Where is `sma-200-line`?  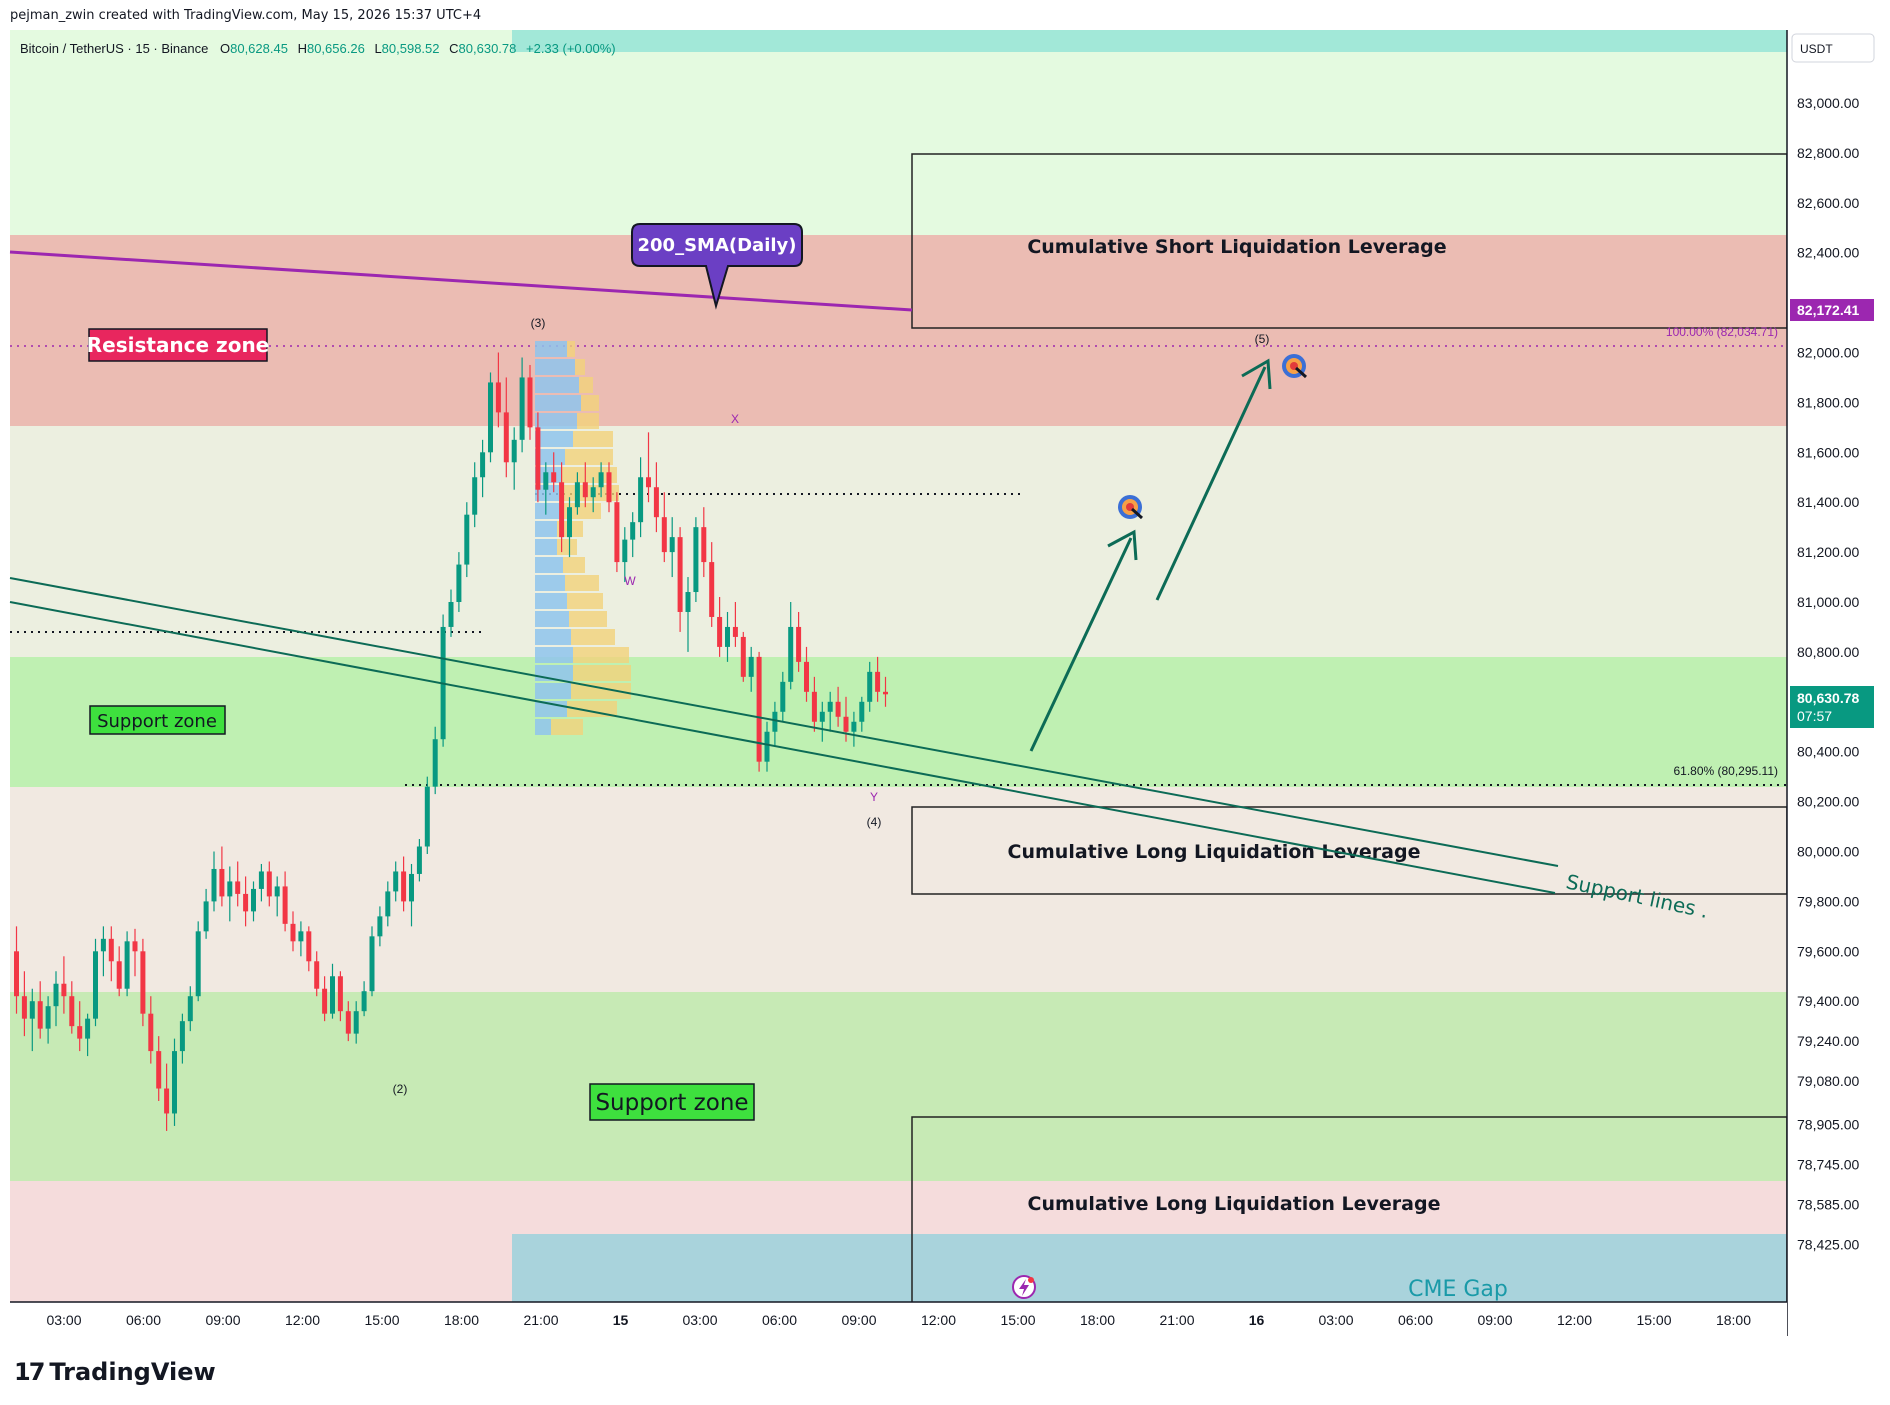
sma-200-line is located at coordinates (461, 281).